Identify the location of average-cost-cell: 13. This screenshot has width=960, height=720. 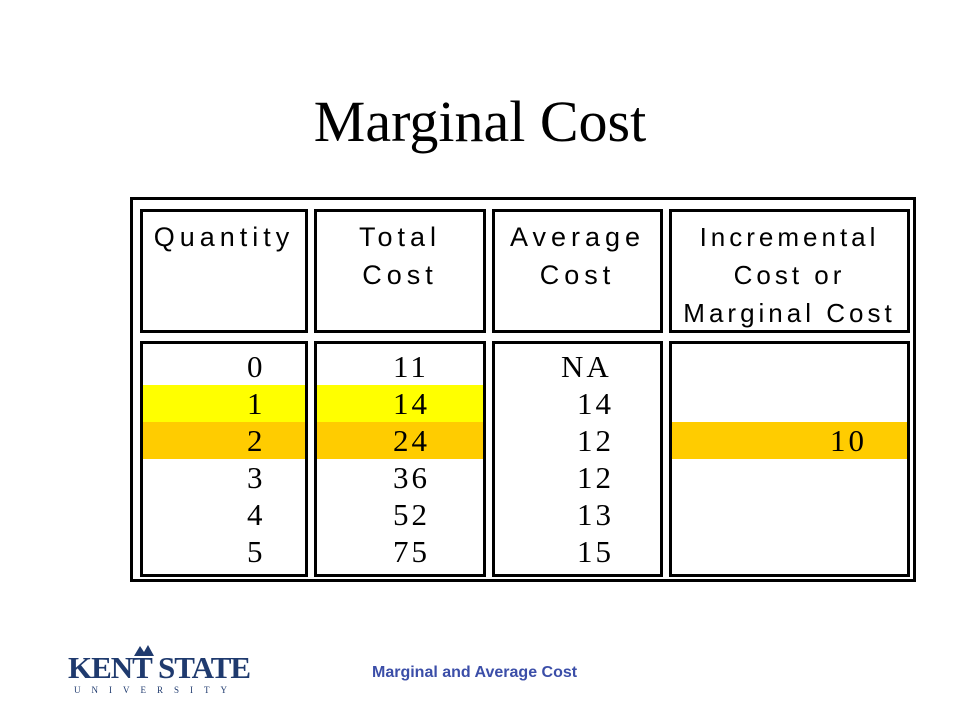
(595, 514).